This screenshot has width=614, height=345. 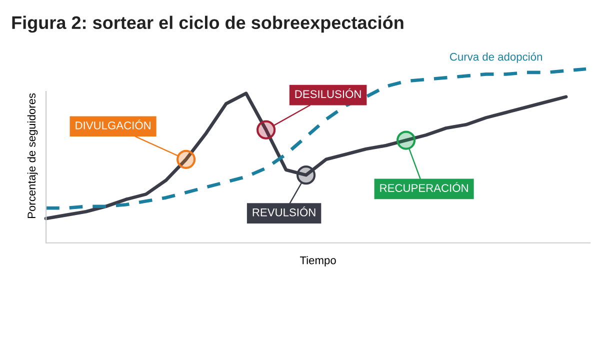 I want to click on annotation: DESILUSIÓN, so click(x=328, y=93).